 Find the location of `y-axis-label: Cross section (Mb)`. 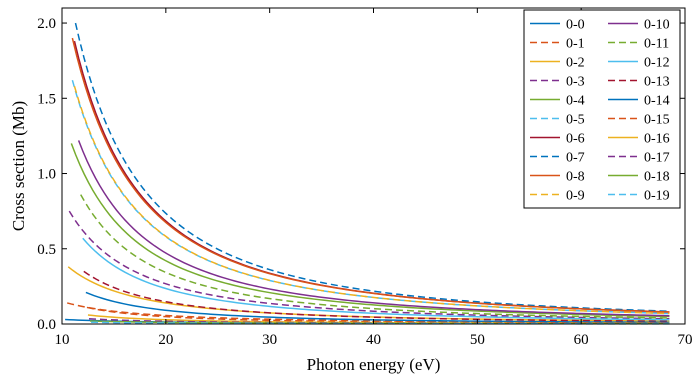

y-axis-label: Cross section (Mb) is located at coordinates (18, 166).